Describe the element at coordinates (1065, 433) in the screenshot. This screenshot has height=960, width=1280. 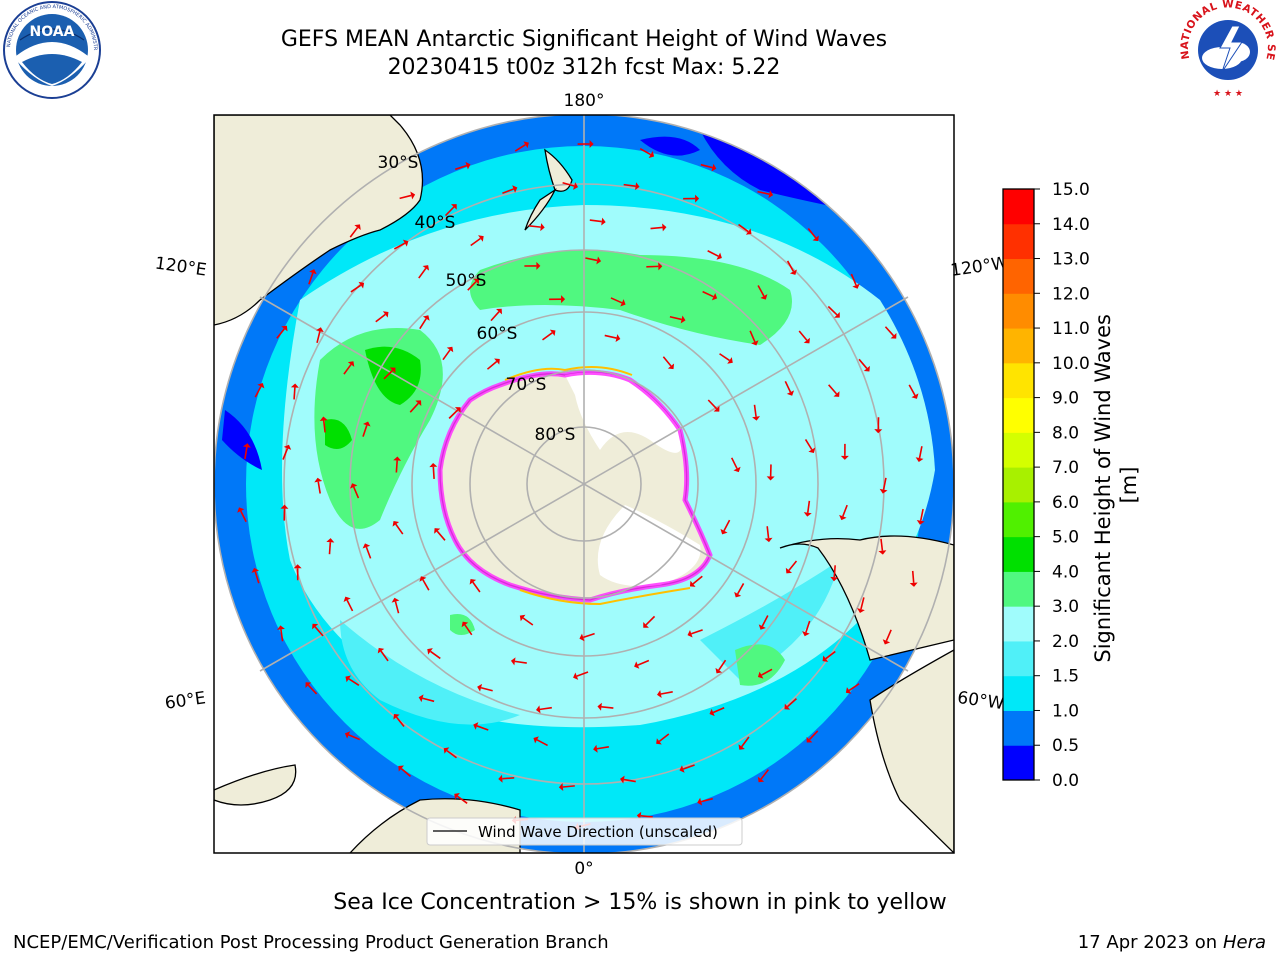
I see `colorbar-tick-label: 8.0` at that location.